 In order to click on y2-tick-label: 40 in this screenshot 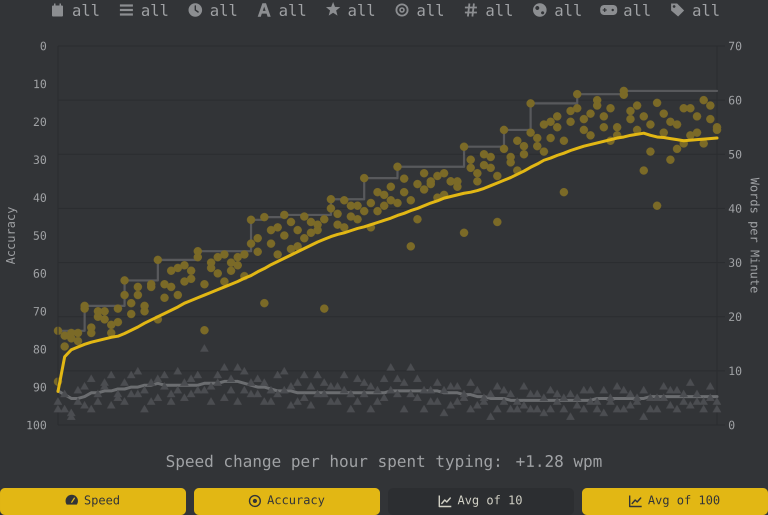, I will do `click(735, 208)`.